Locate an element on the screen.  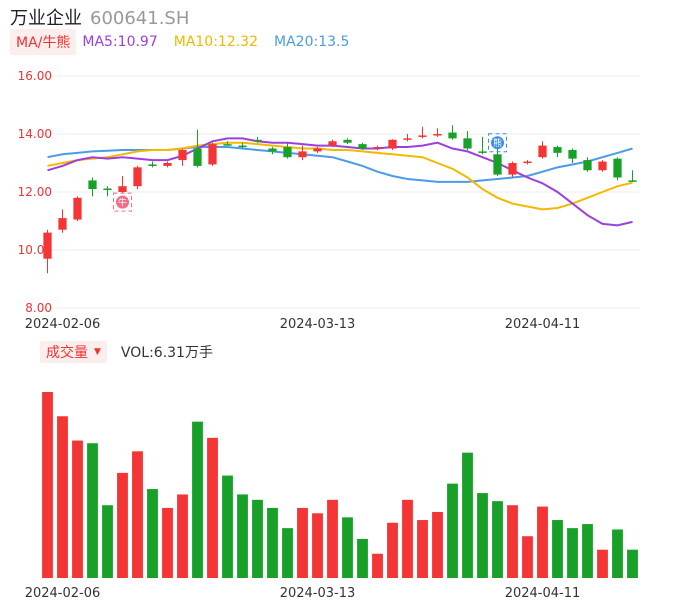
ma10-line is located at coordinates (340, 176).